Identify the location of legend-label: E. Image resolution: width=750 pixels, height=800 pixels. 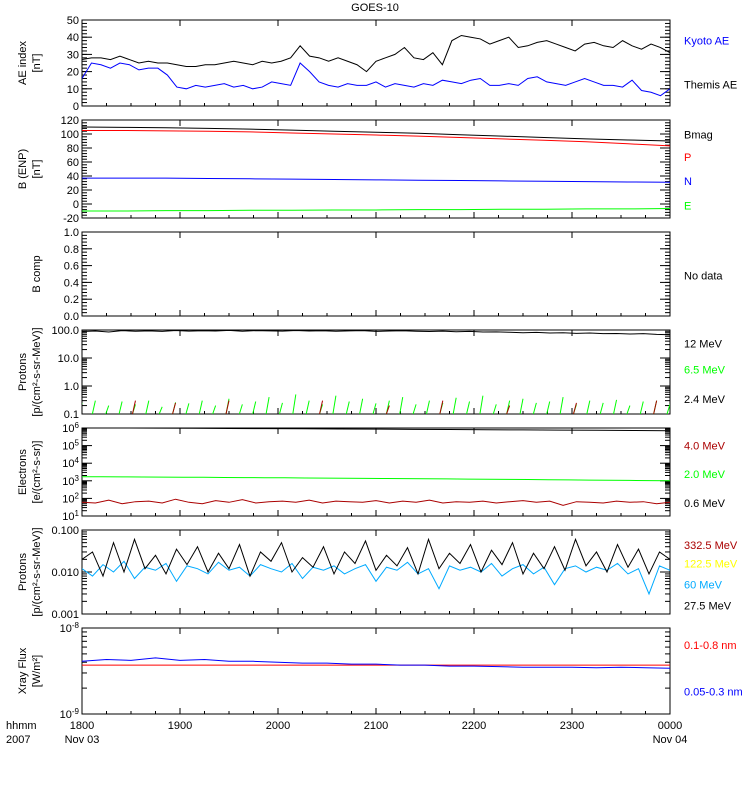
(687, 206).